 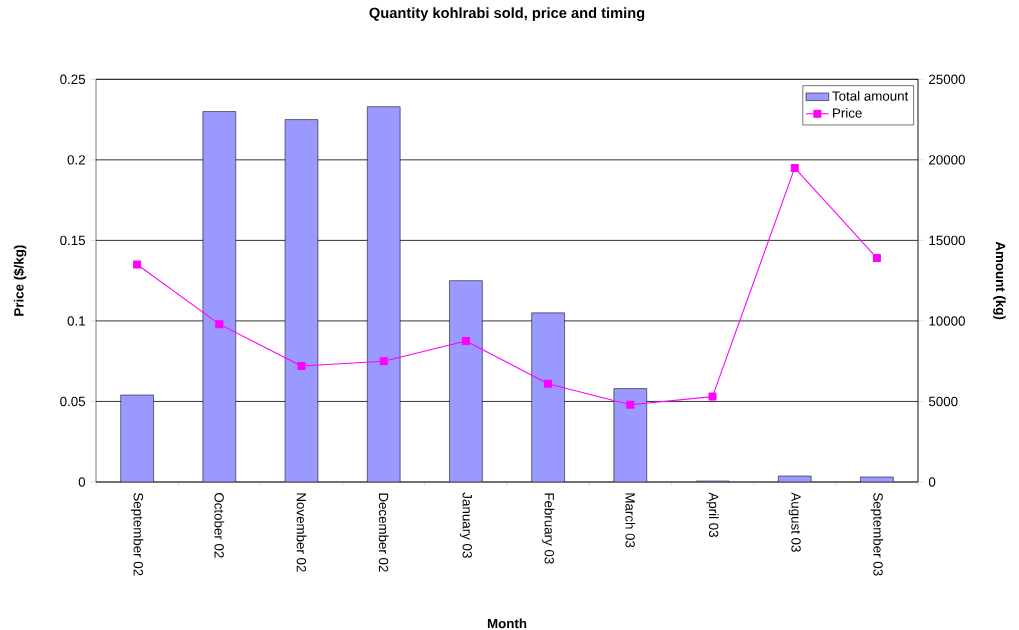 I want to click on y-tick-label: 0.25, so click(x=73, y=79).